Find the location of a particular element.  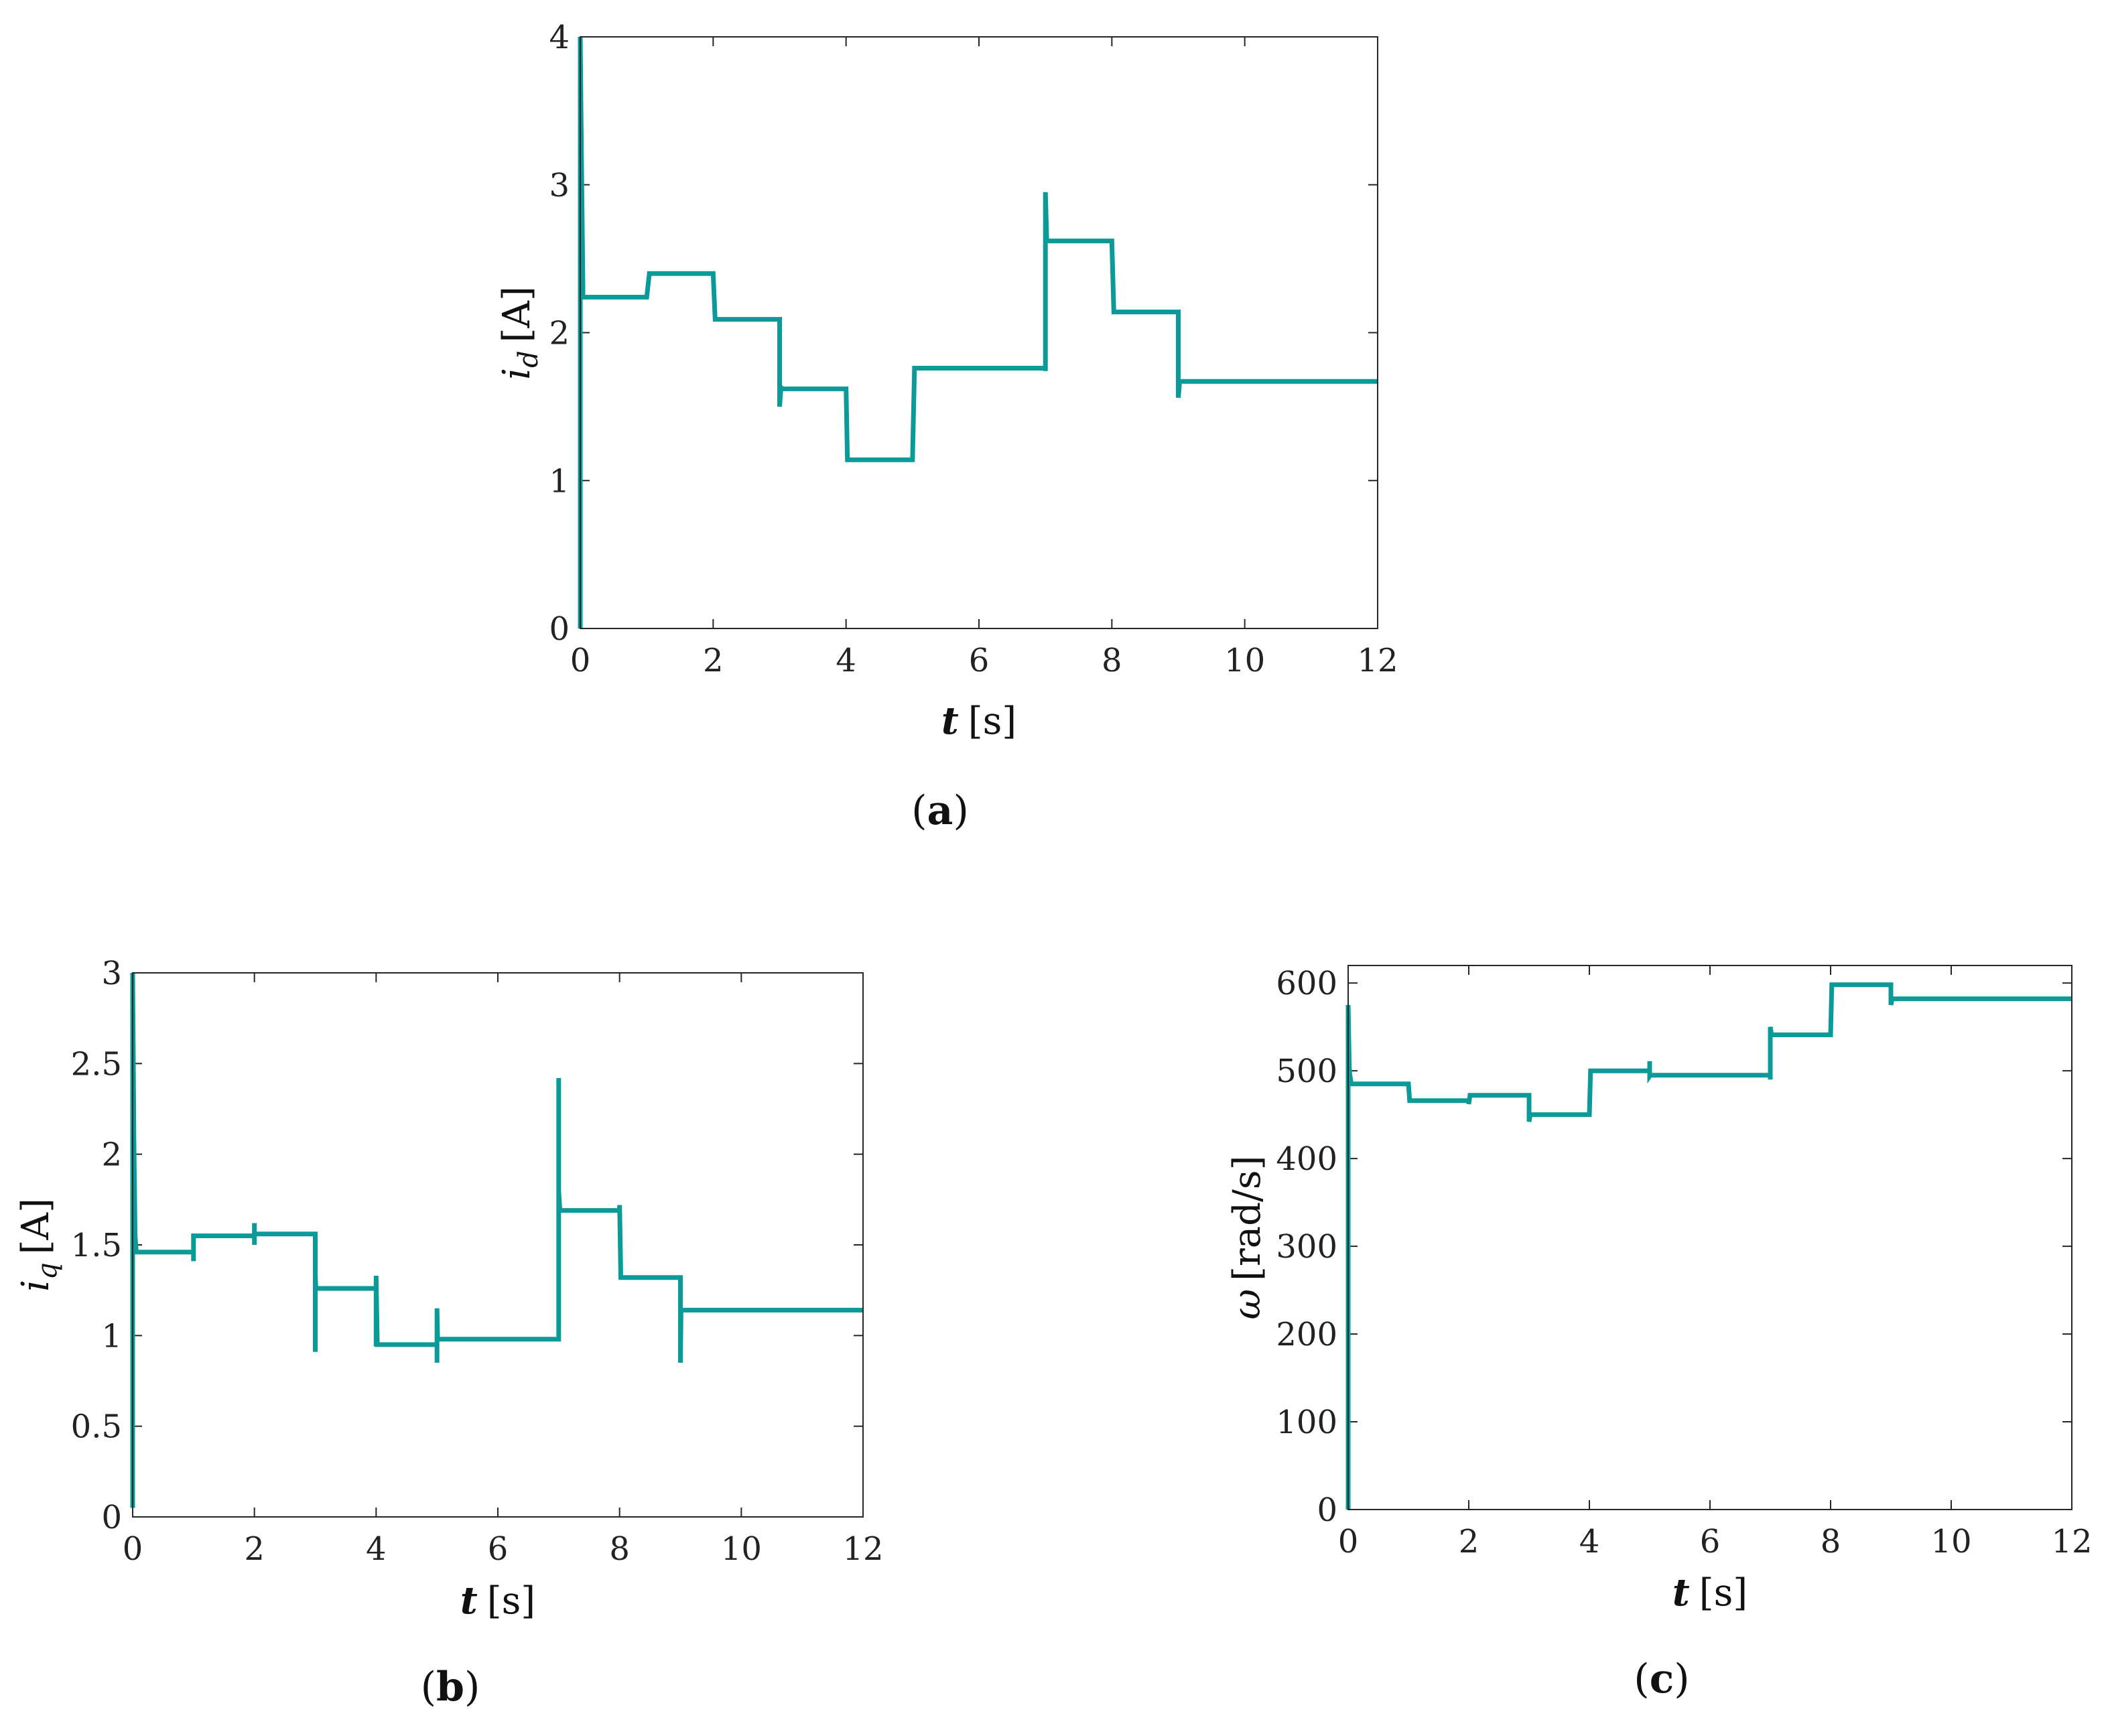

x-tick-label-a: 6 is located at coordinates (979, 660).